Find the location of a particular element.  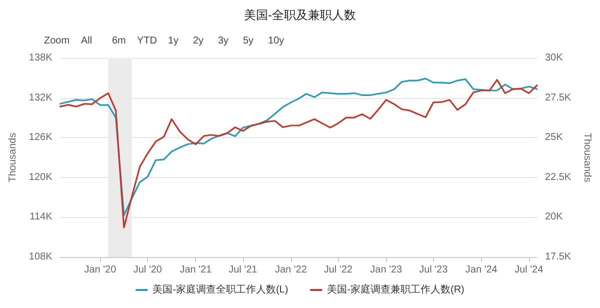

text: 10y is located at coordinates (276, 41).